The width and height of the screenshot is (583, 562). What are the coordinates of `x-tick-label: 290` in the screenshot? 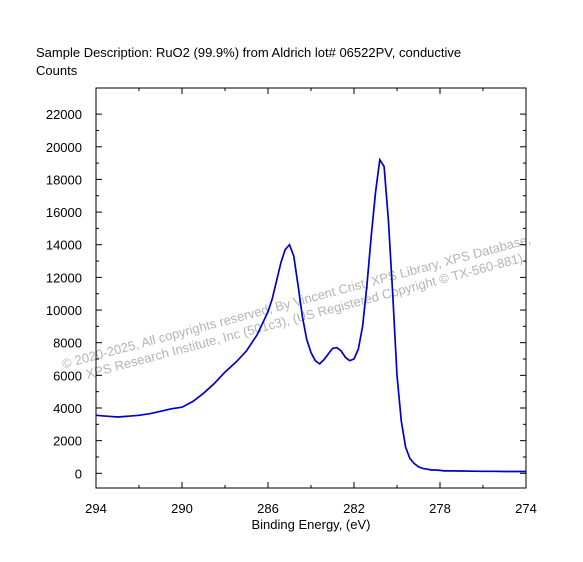 It's located at (182, 508).